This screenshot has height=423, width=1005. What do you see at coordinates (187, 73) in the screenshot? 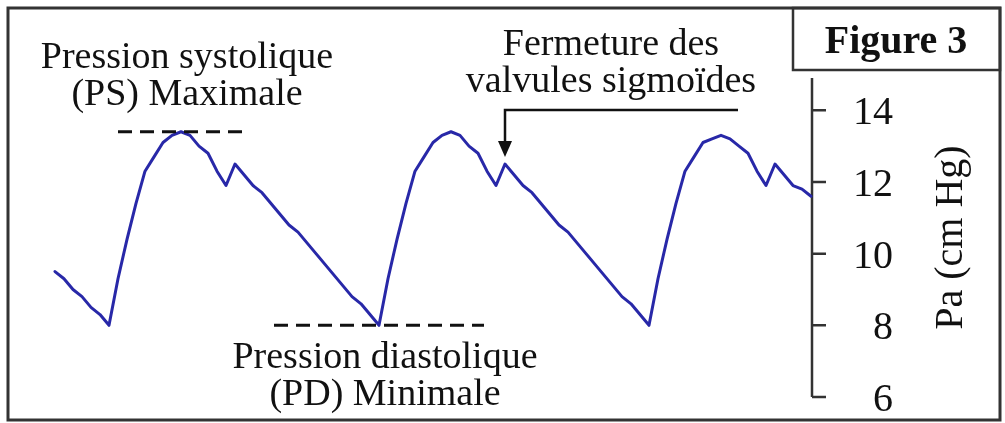
I see `ref-line-label: Pression systolique (PS) Maximale` at bounding box center [187, 73].